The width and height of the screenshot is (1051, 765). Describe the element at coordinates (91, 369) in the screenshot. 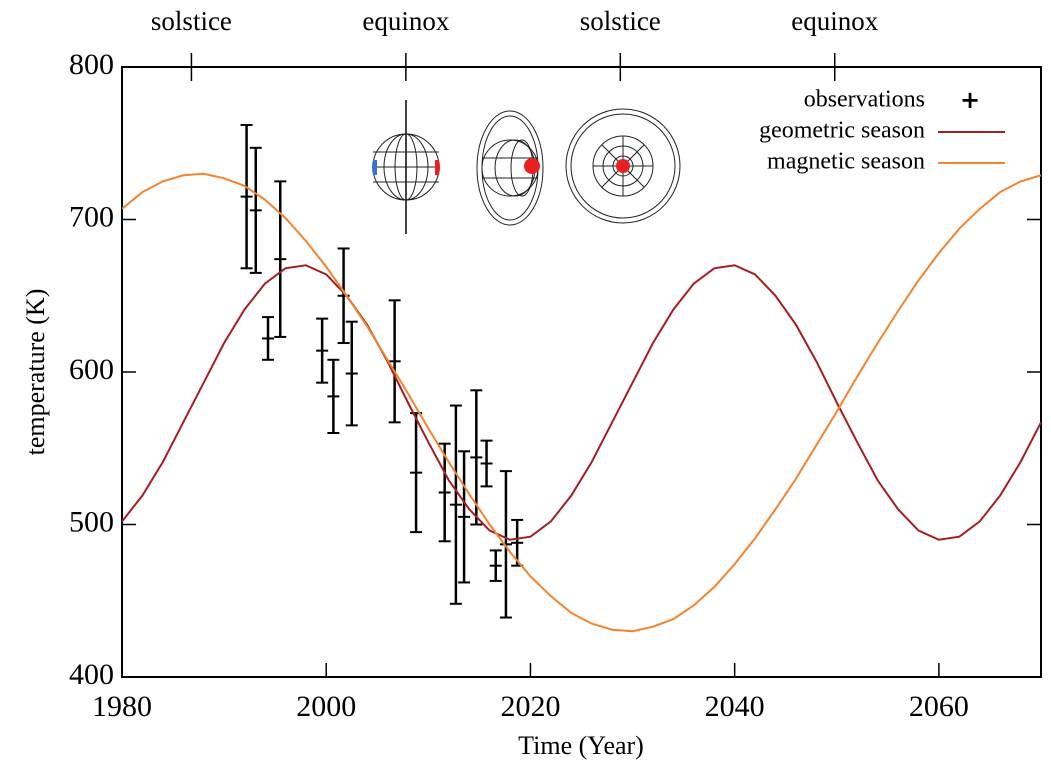

I see `y-tick-label: 600` at that location.